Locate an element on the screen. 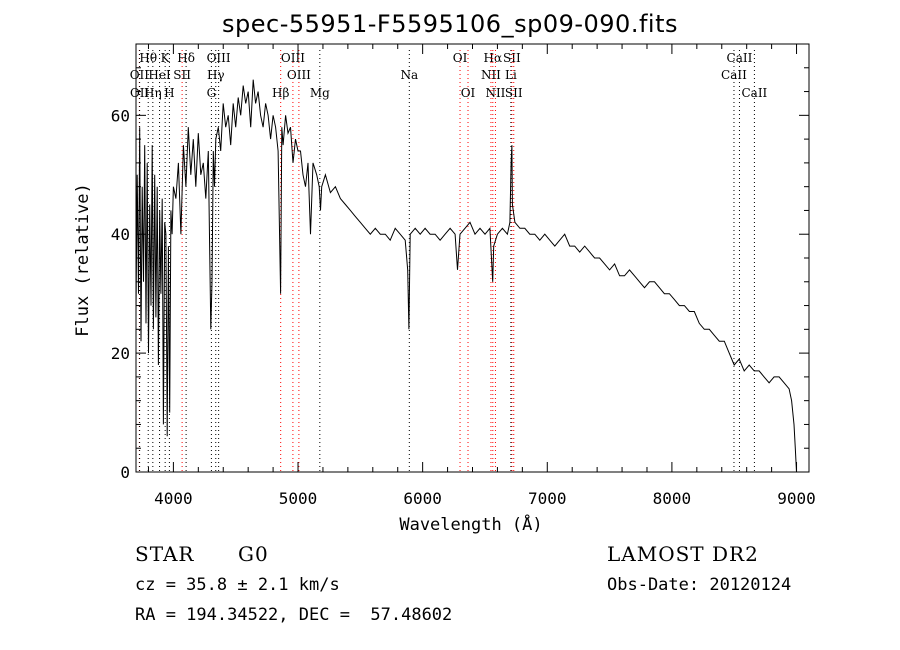 The height and width of the screenshot is (650, 900). spectral-line-label: H is located at coordinates (169, 93).